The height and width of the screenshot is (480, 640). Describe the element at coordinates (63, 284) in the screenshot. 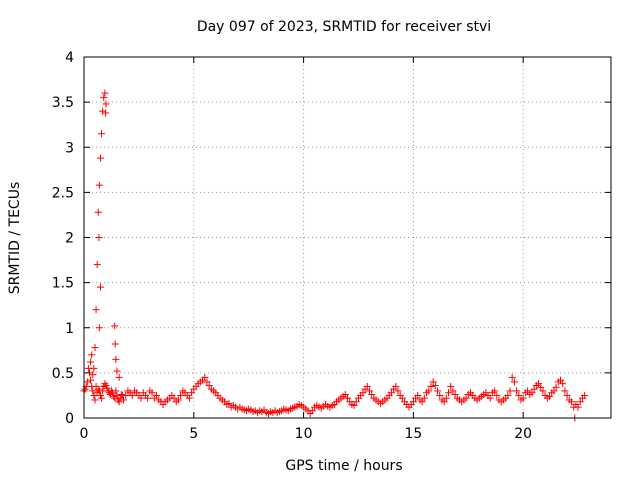

I see `y-tick-label: 1.5` at that location.